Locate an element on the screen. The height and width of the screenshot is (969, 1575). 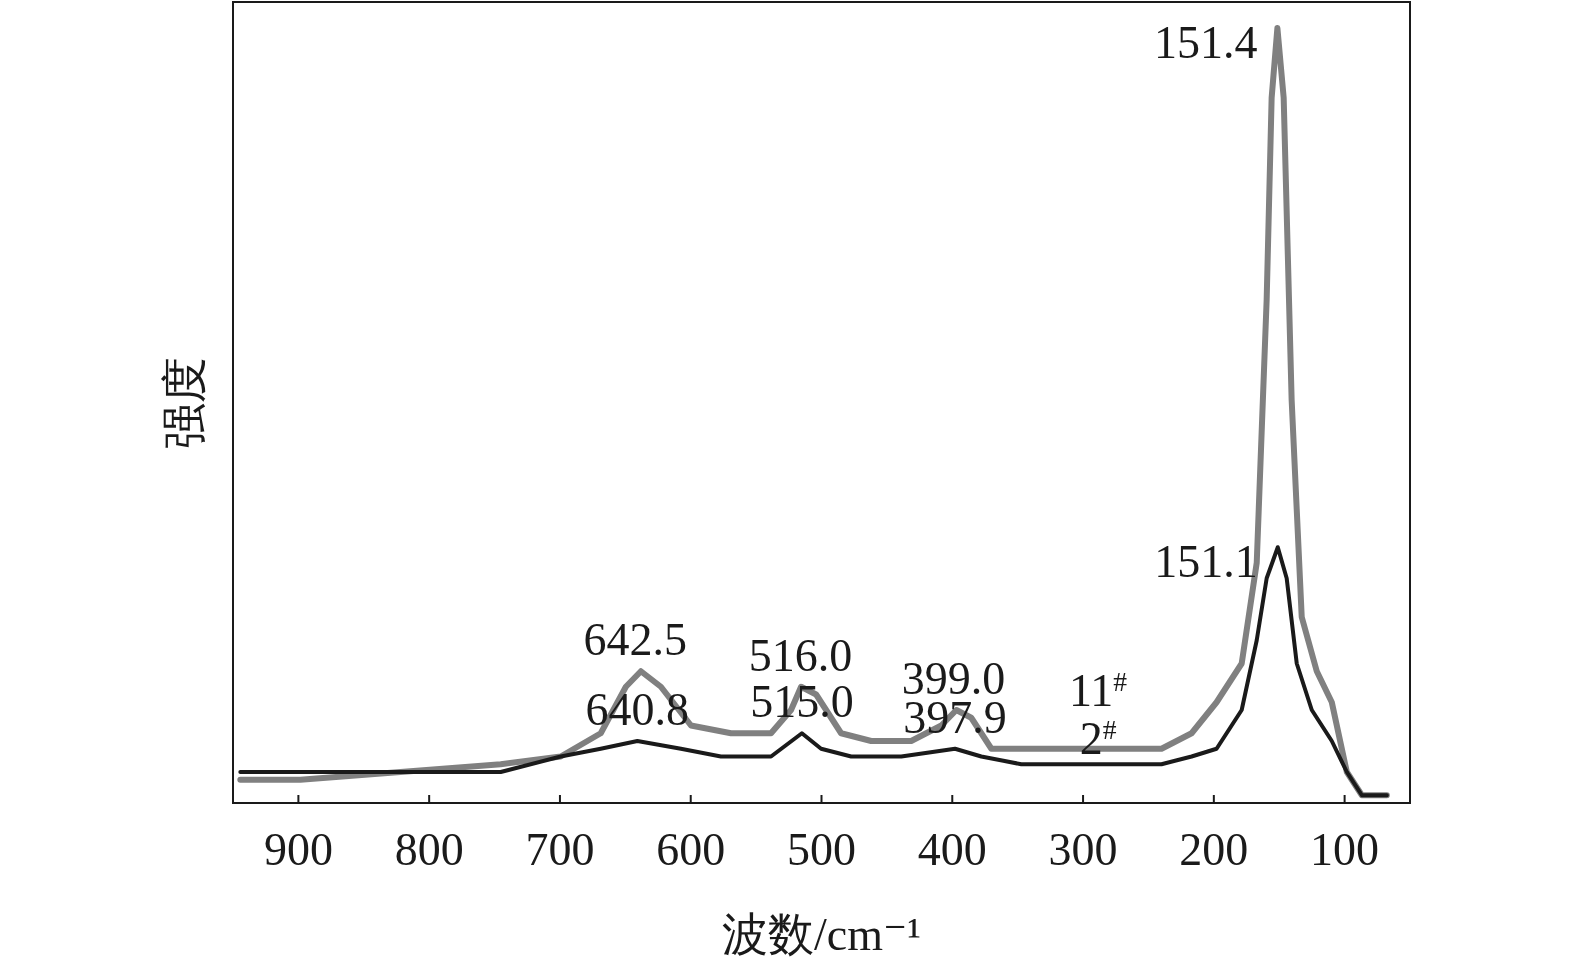
x-tick-label: 800 is located at coordinates (429, 849).